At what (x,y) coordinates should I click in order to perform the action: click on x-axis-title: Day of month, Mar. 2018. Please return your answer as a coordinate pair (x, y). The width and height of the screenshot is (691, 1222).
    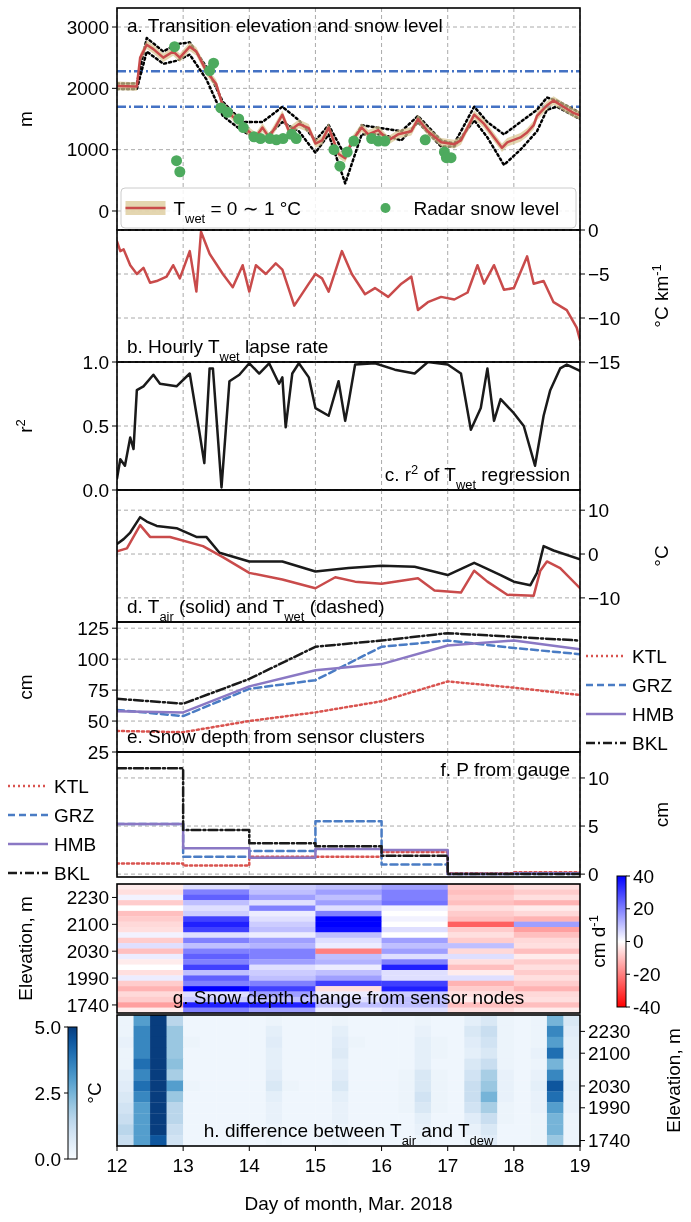
    Looking at the image, I should click on (348, 1203).